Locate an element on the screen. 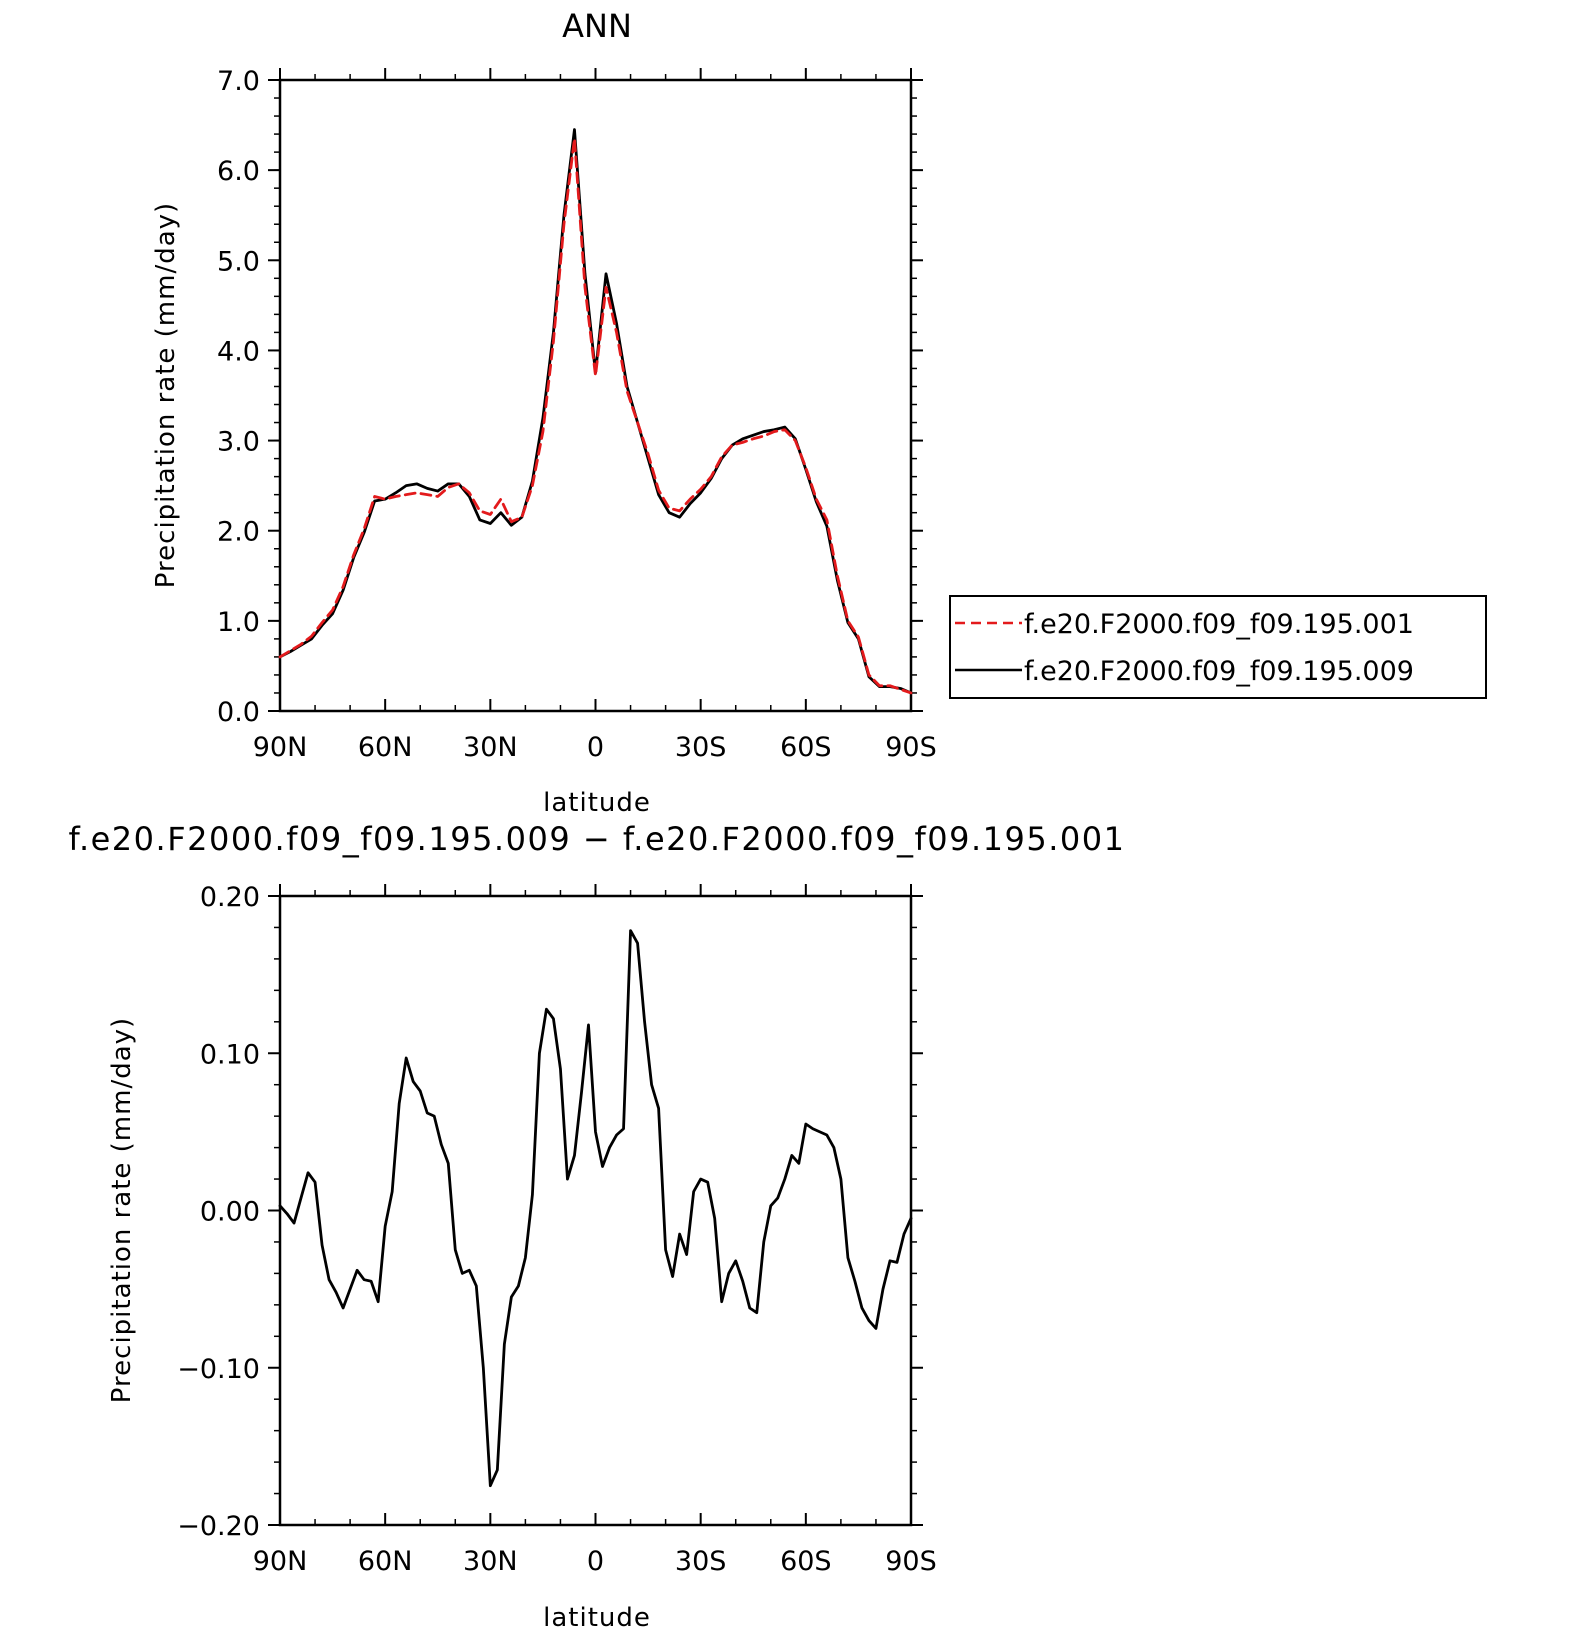 The image size is (1594, 1635). bottom-y-tick-labels: −0.20 −0.10 0.00 0.10 0.20 is located at coordinates (218, 1212).